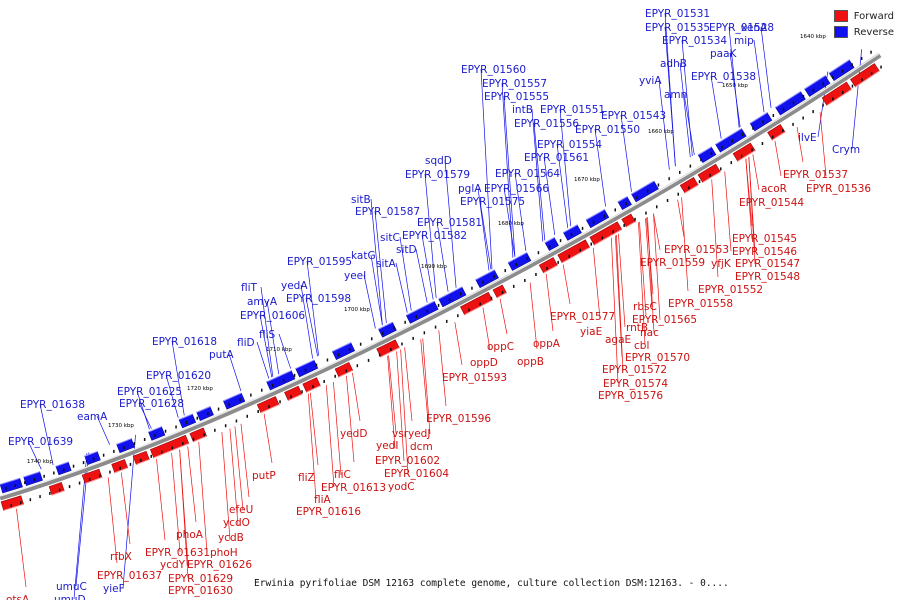 This screenshot has height=600, width=900. I want to click on reverse-gene-label: EPYR_01620, so click(178, 376).